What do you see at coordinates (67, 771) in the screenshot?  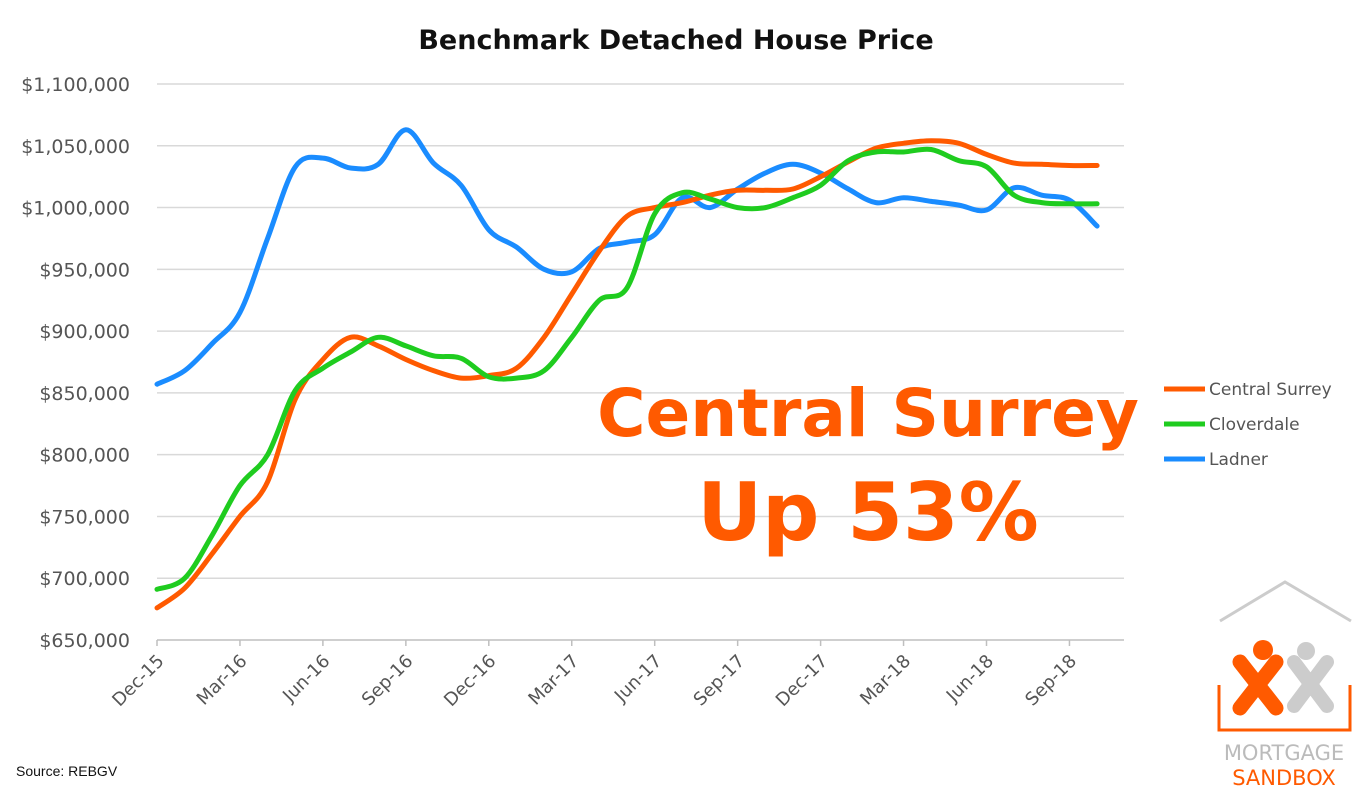 I see `source-note: Source: REBGV` at bounding box center [67, 771].